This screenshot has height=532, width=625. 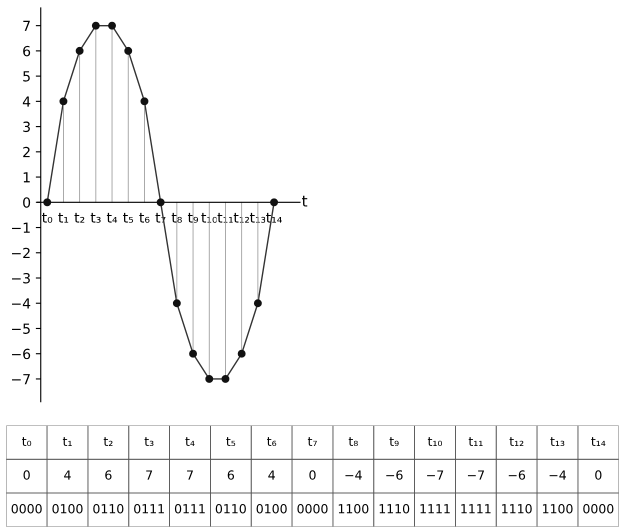 What do you see at coordinates (21, 329) in the screenshot?
I see `y-tick-label: −5` at bounding box center [21, 329].